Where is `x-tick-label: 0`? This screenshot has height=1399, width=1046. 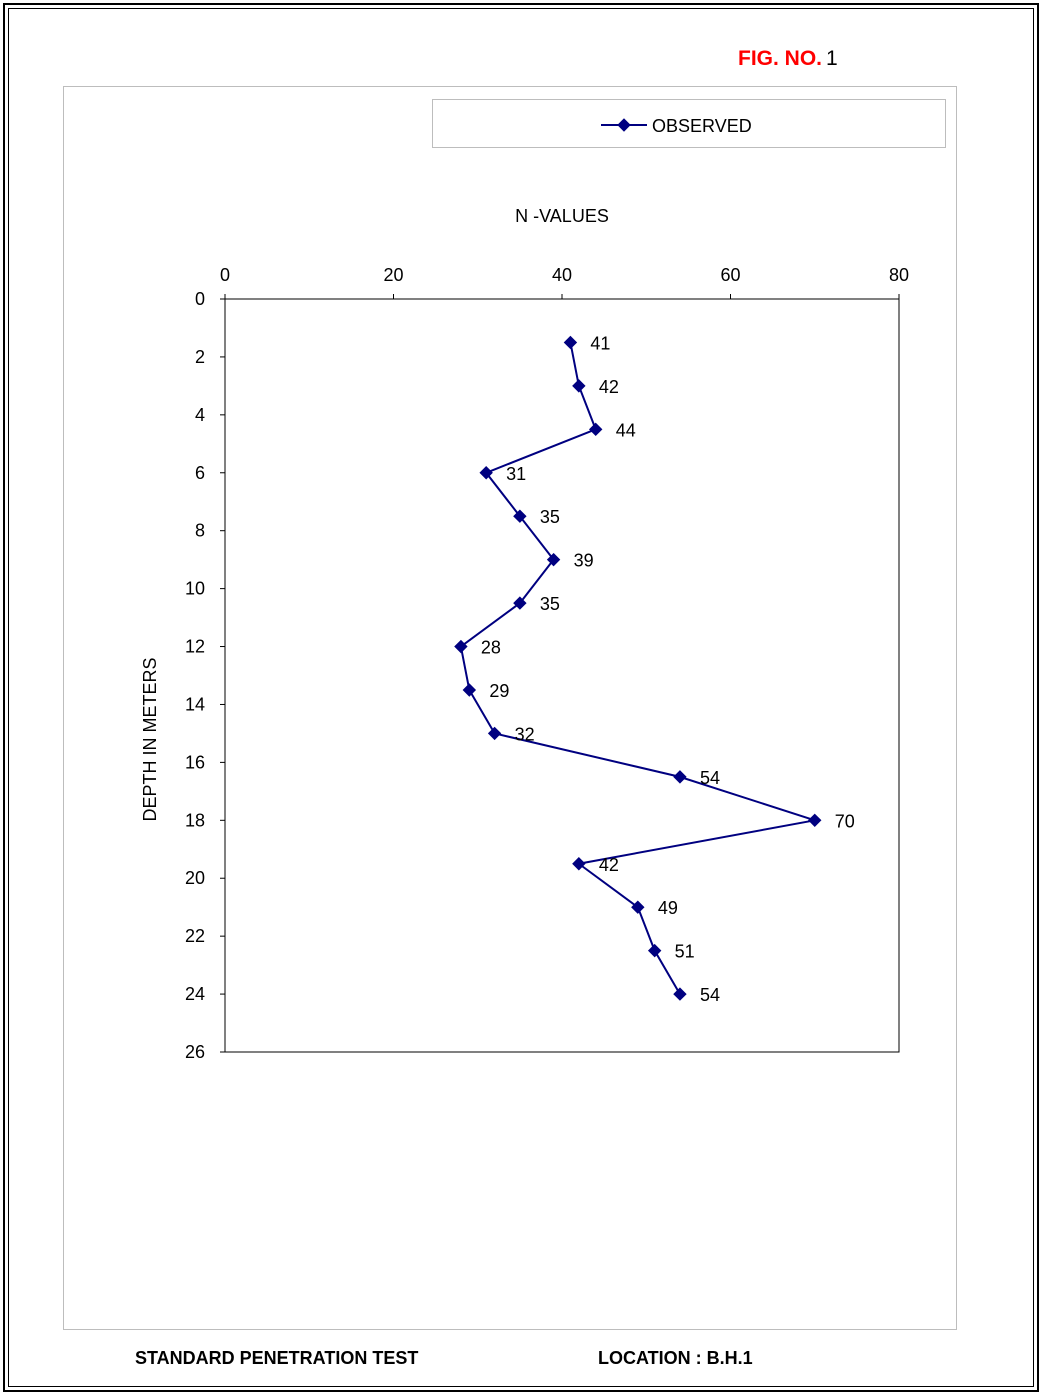 x-tick-label: 0 is located at coordinates (225, 275).